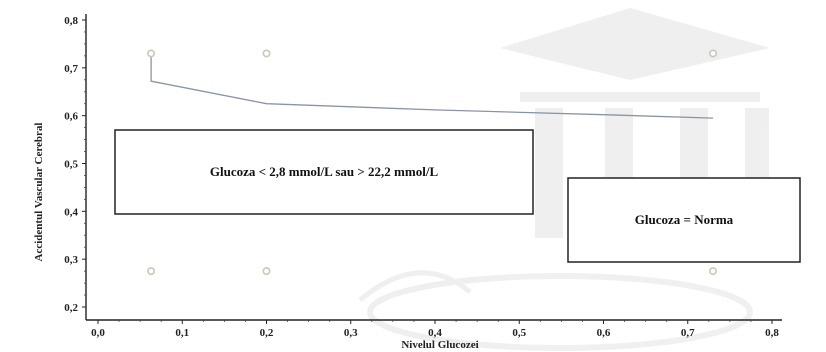  What do you see at coordinates (604, 333) in the screenshot?
I see `x-tick-label: 0,6` at bounding box center [604, 333].